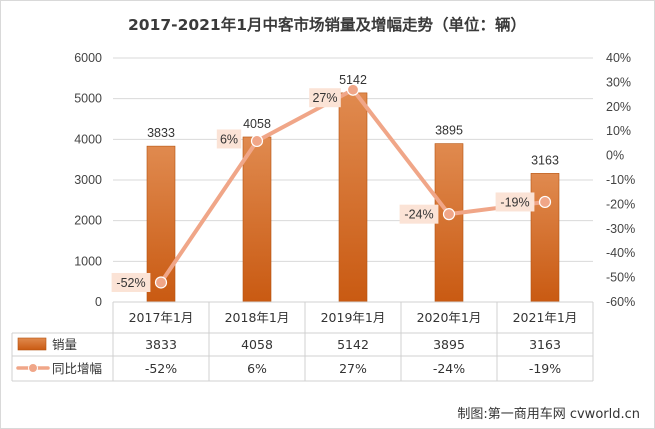 This screenshot has height=429, width=655. Describe the element at coordinates (161, 368) in the screenshot. I see `table-cell-growth: -52%` at that location.